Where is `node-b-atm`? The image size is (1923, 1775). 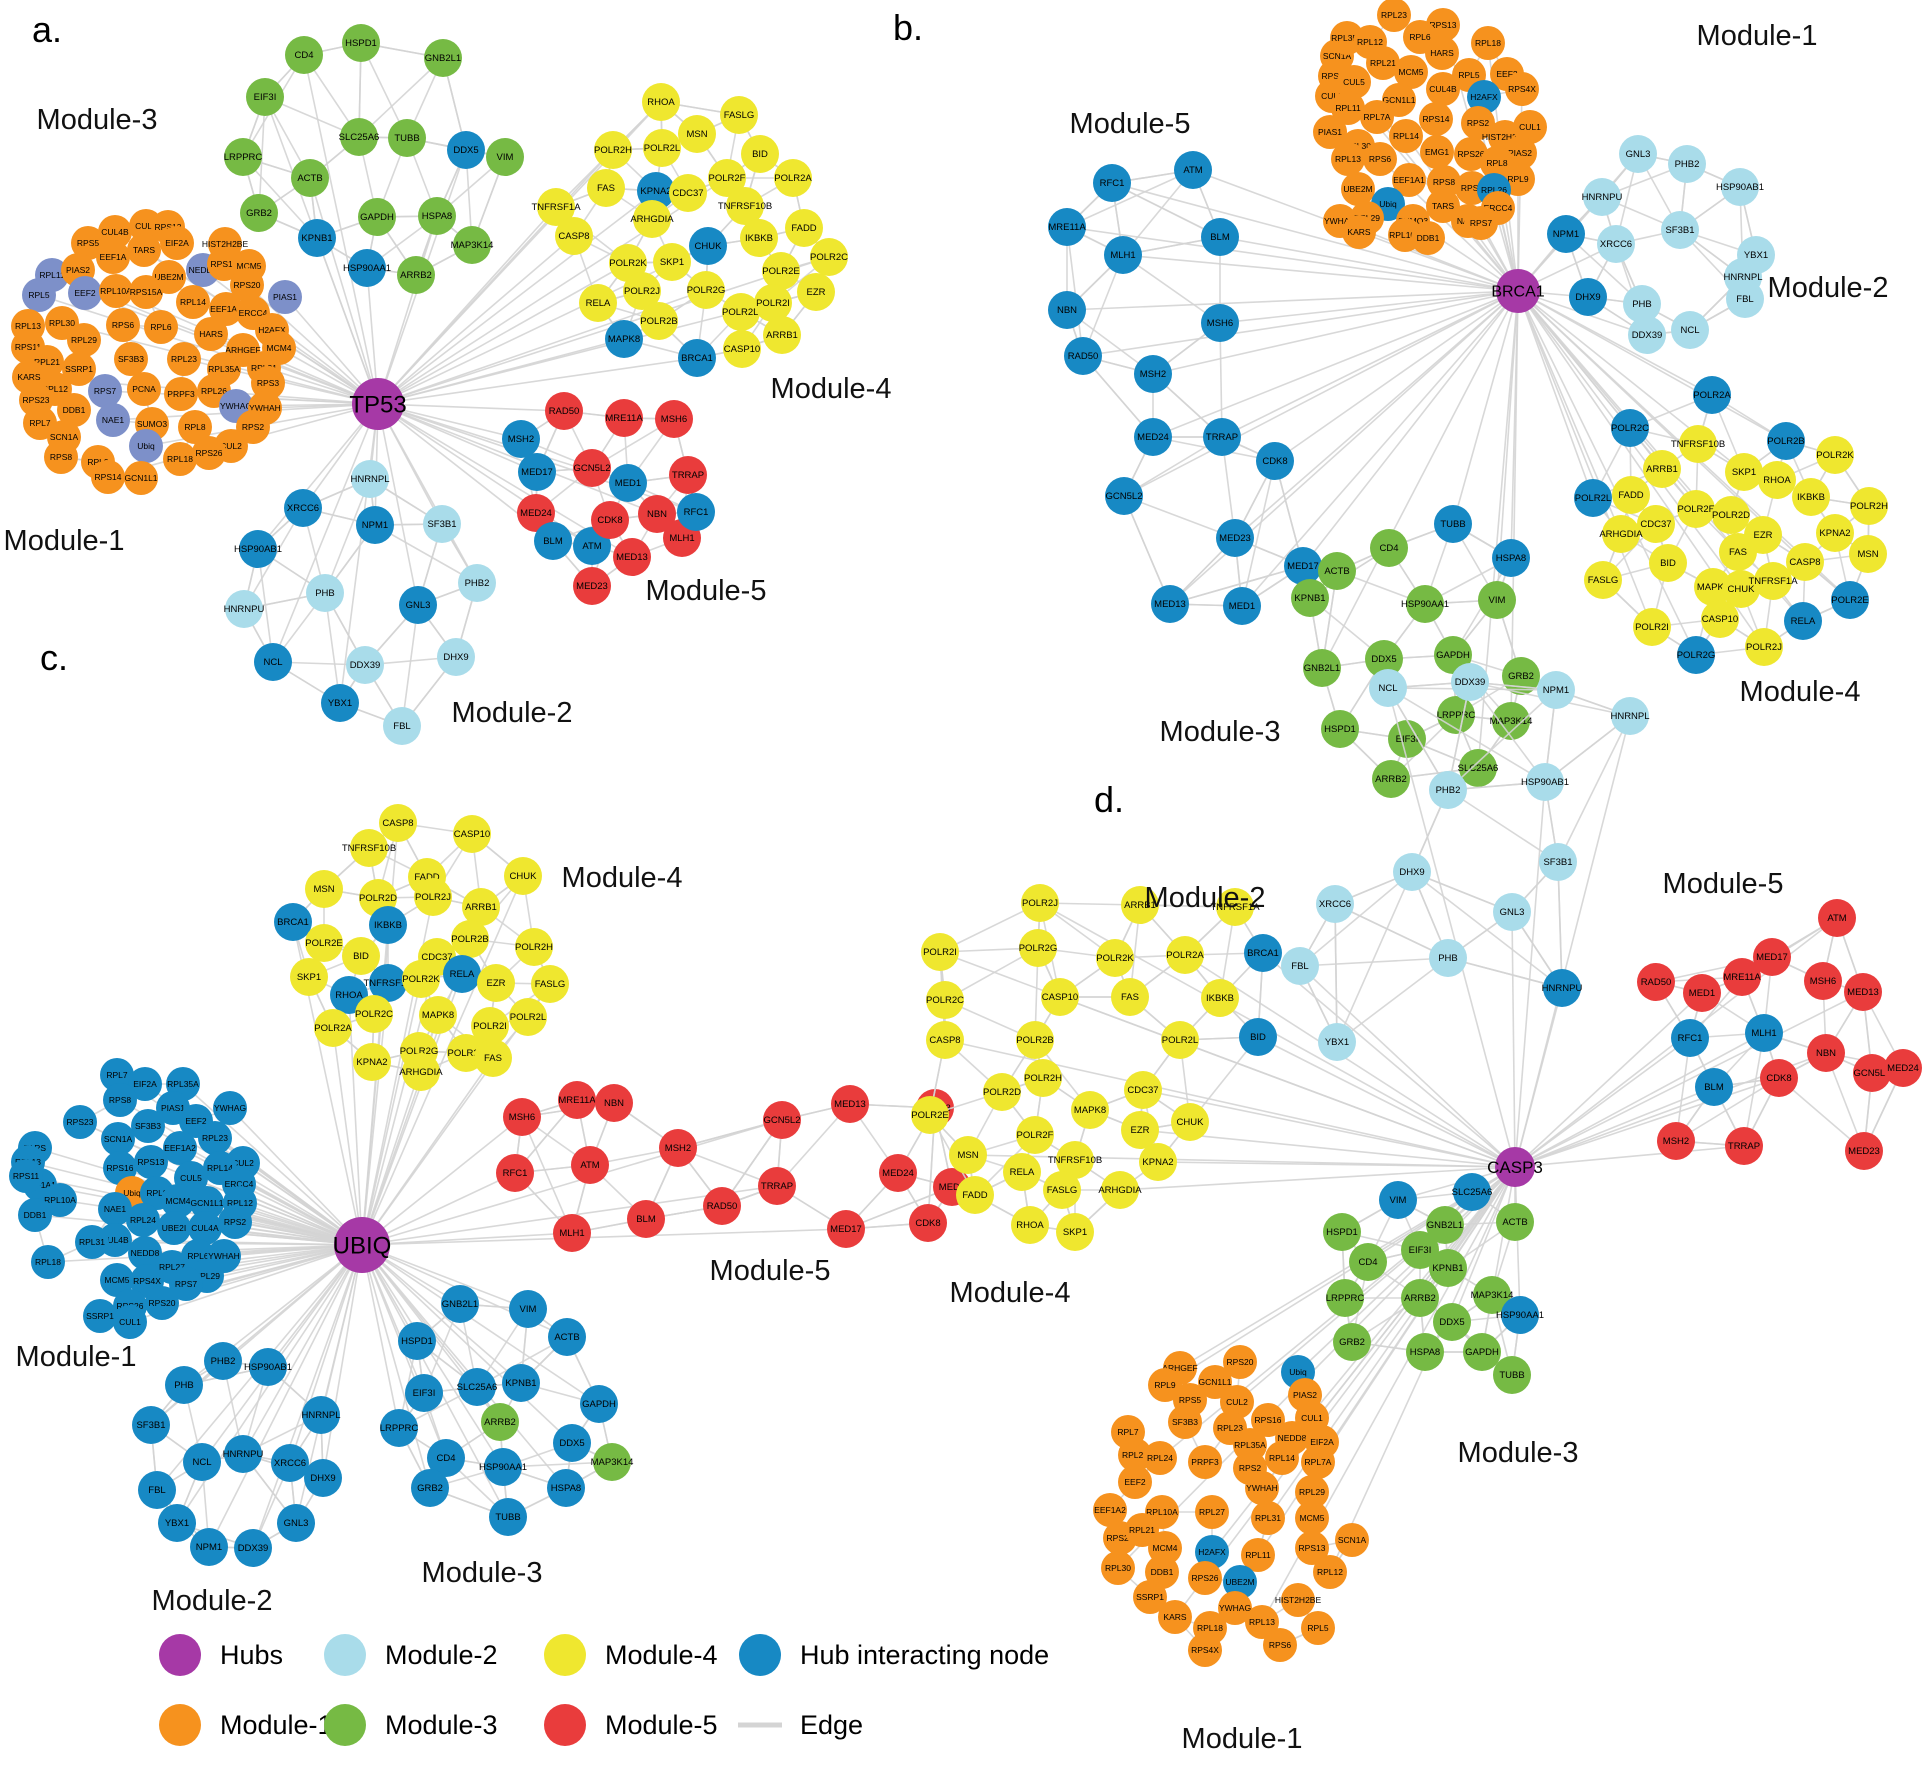 node-b-atm is located at coordinates (1193, 170).